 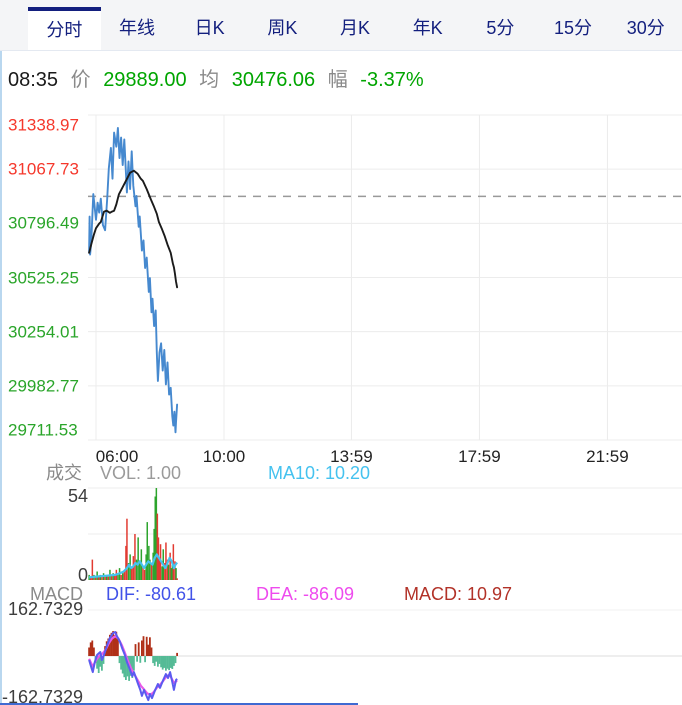 I want to click on time-tick-21:59: 21:59, so click(x=607, y=456).